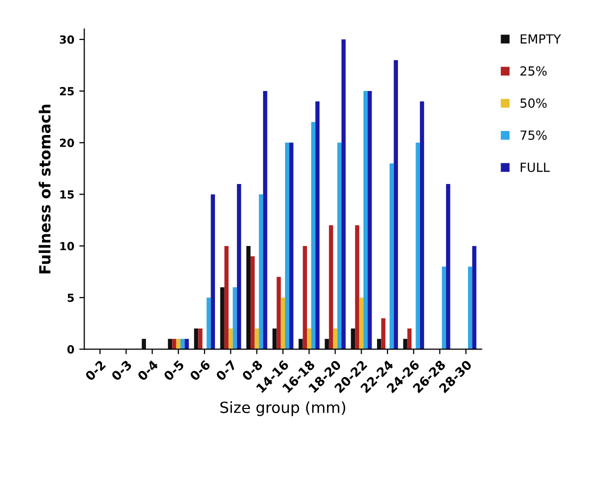  I want to click on y-tick-label: 25, so click(67, 91).